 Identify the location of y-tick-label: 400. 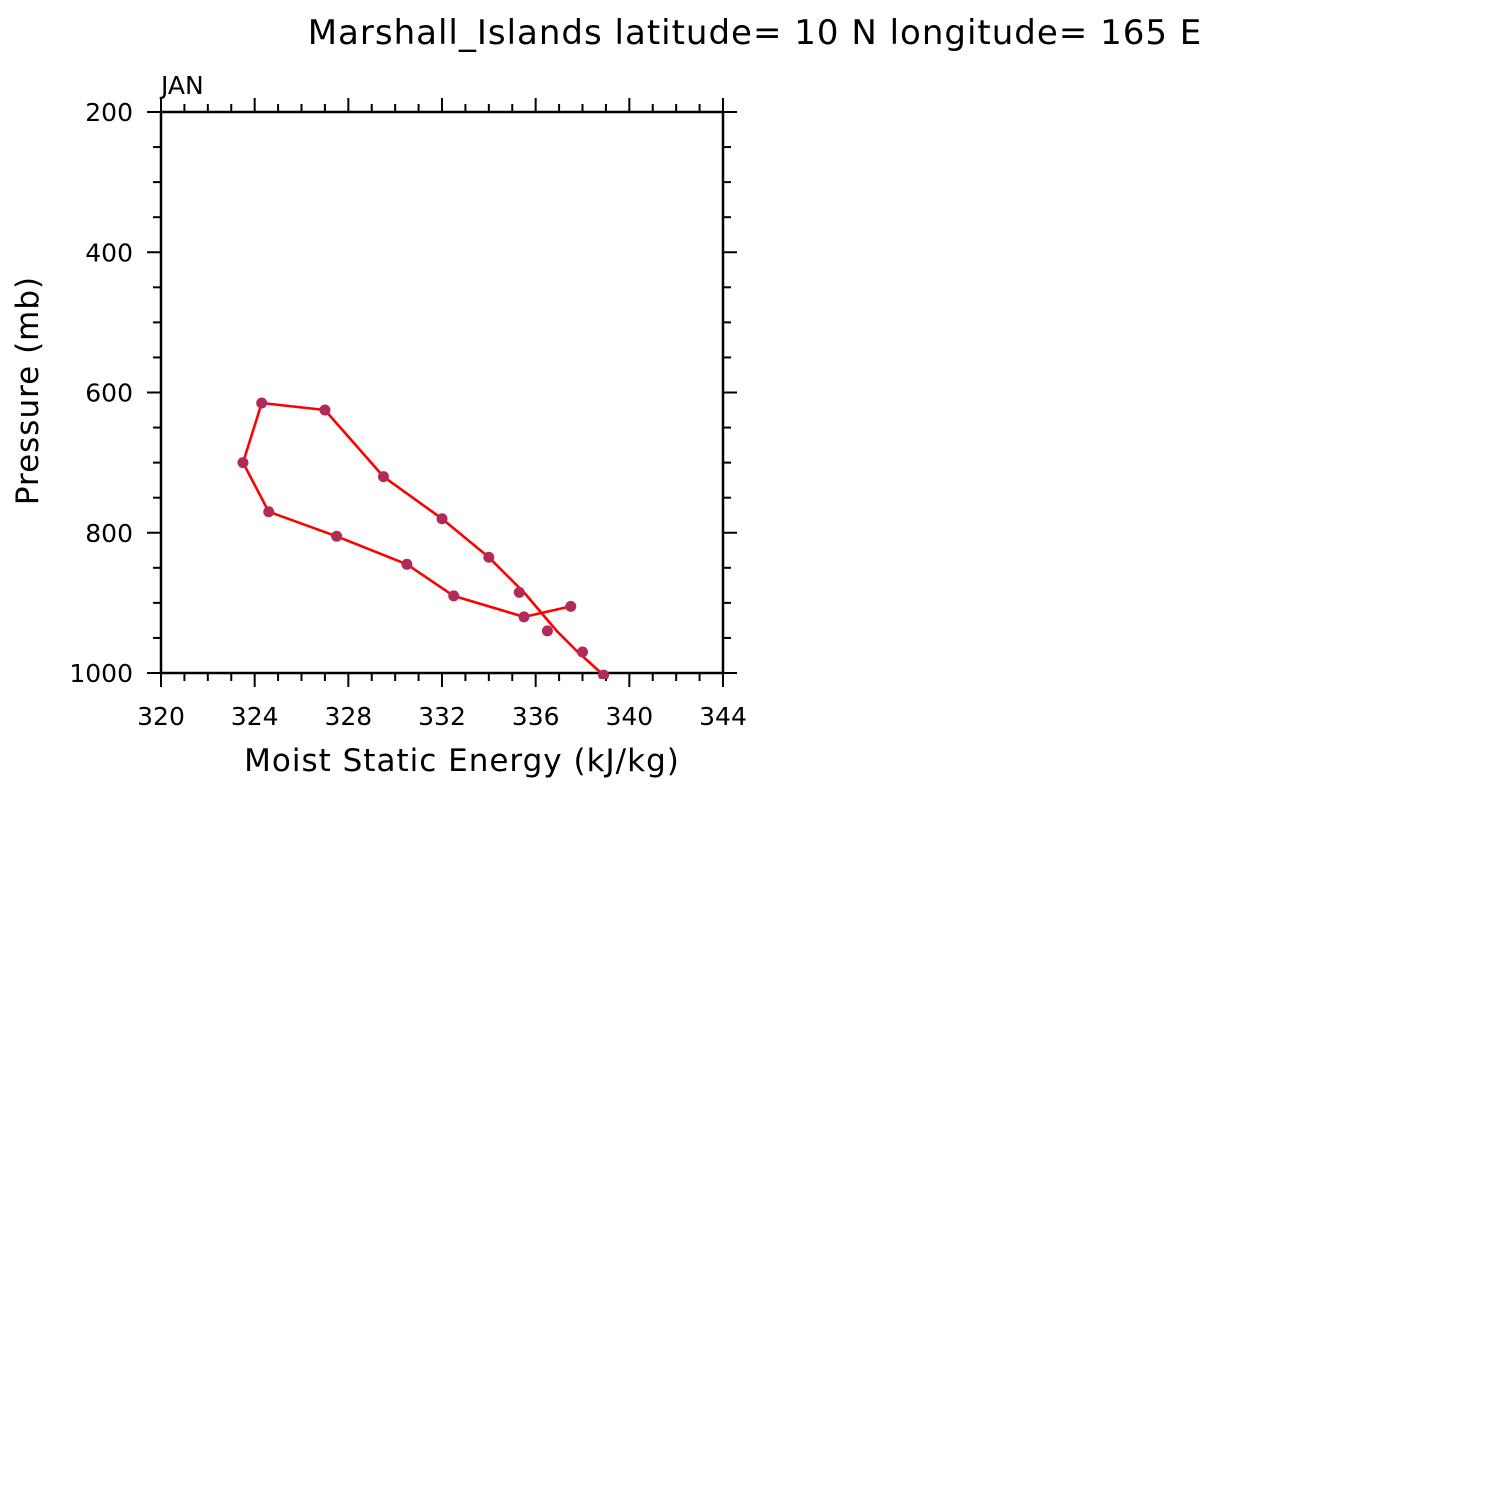
(109, 252).